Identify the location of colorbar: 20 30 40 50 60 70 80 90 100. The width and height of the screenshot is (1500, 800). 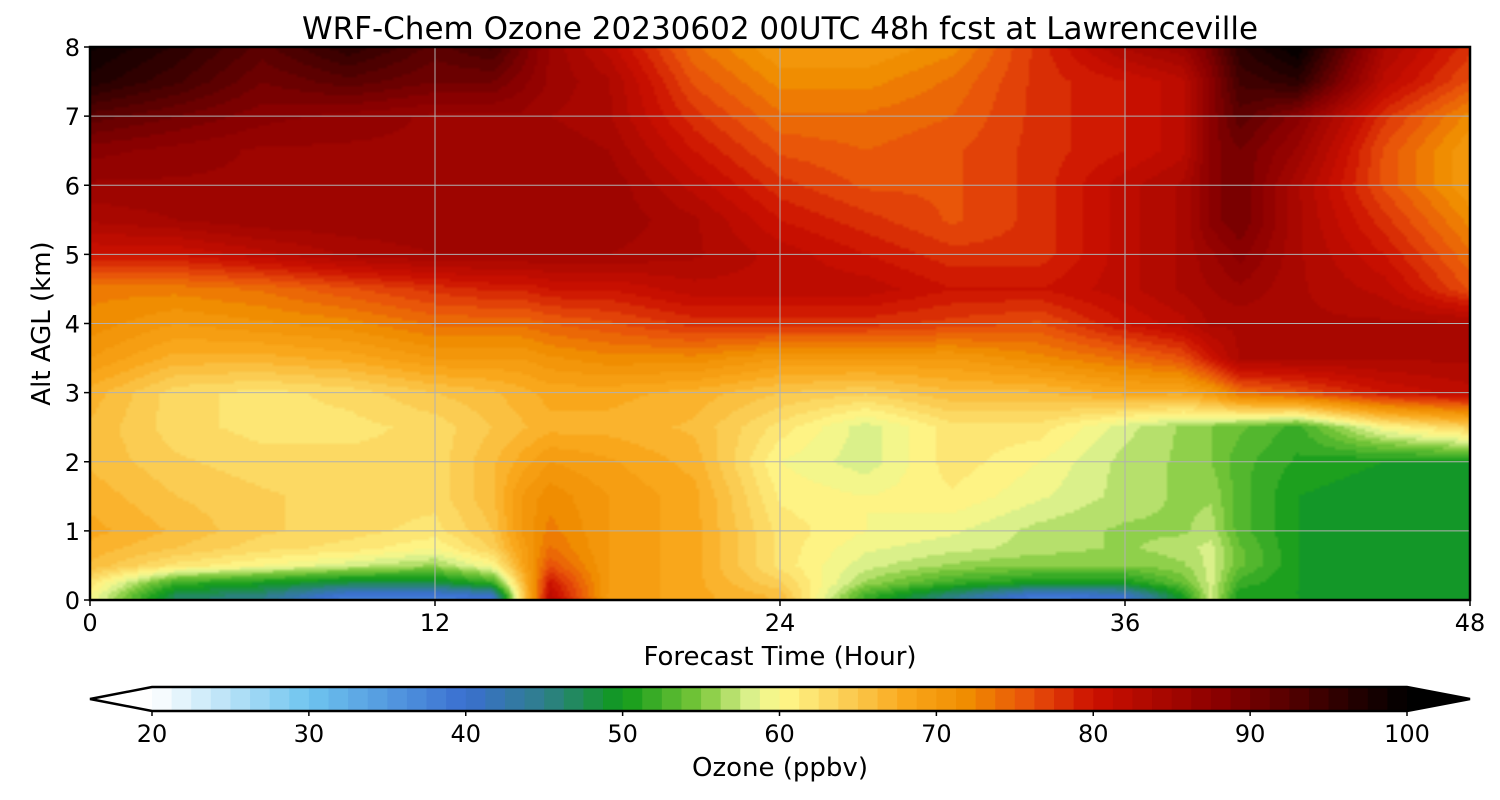
(780, 716).